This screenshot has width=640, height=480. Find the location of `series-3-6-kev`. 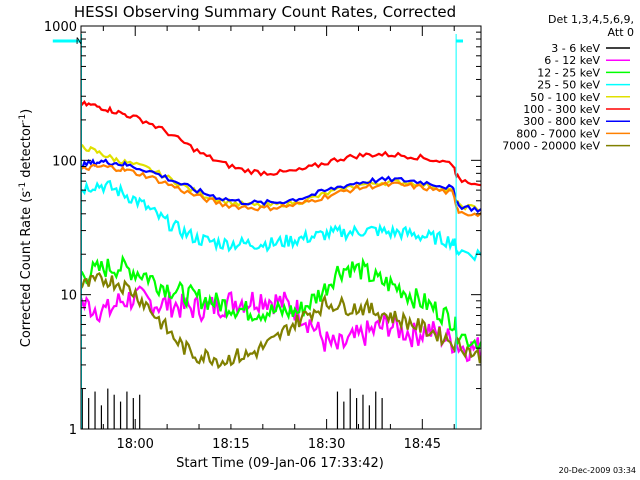

series-3-6-kev is located at coordinates (232, 408).